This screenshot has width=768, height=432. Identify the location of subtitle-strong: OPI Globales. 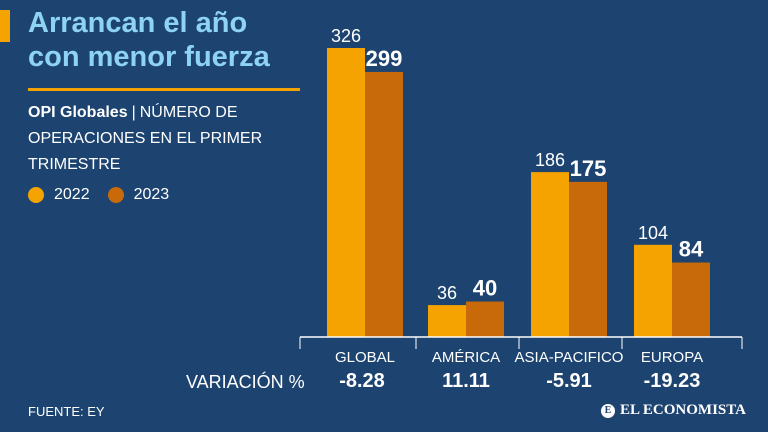
(78, 112).